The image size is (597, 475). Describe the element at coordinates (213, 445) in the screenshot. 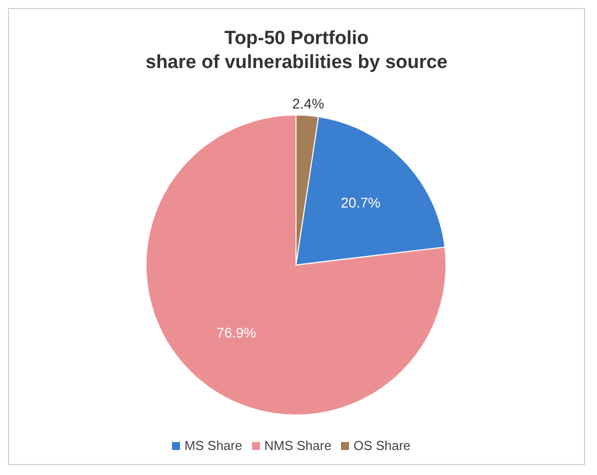

I see `legend-label: MS Share` at that location.